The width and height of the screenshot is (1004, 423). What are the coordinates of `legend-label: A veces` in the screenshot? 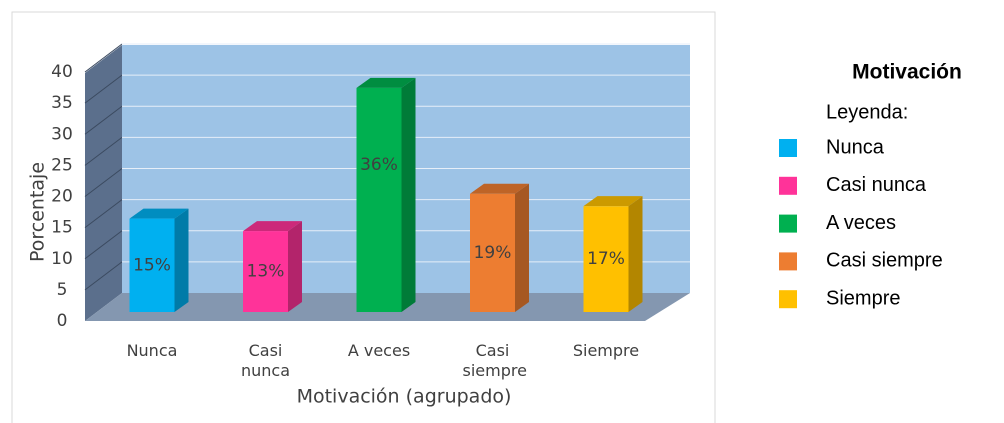 It's located at (861, 223).